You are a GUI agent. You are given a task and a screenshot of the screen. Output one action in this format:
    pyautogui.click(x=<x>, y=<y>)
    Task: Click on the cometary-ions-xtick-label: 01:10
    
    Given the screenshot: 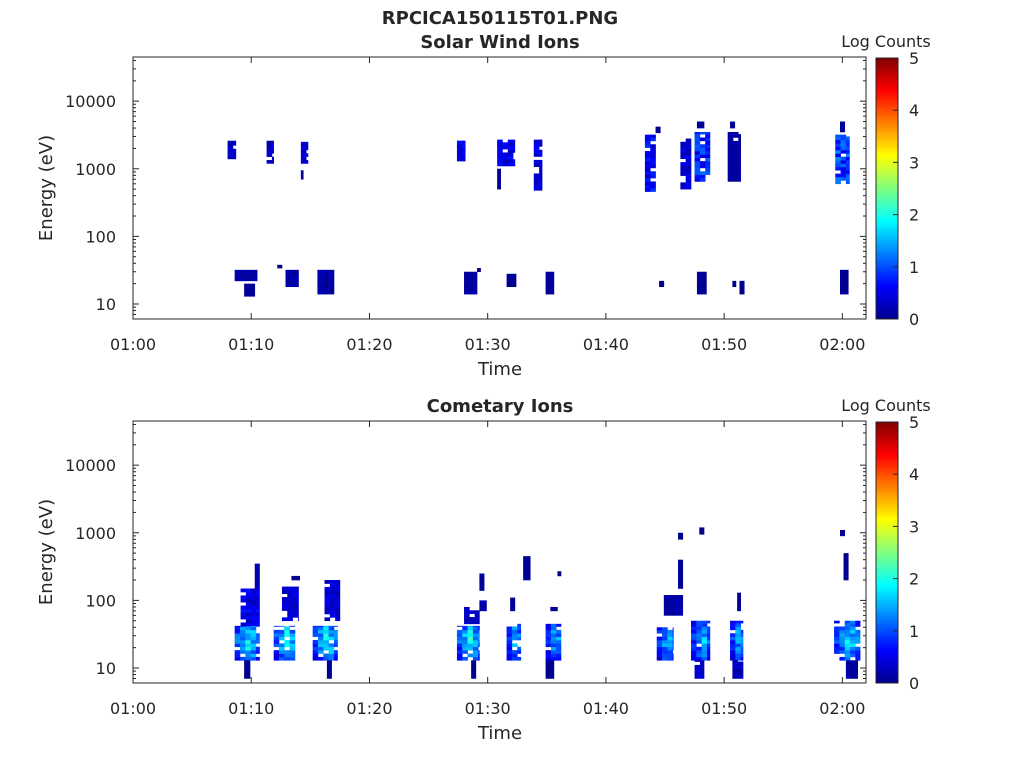 What is the action you would take?
    pyautogui.click(x=251, y=708)
    